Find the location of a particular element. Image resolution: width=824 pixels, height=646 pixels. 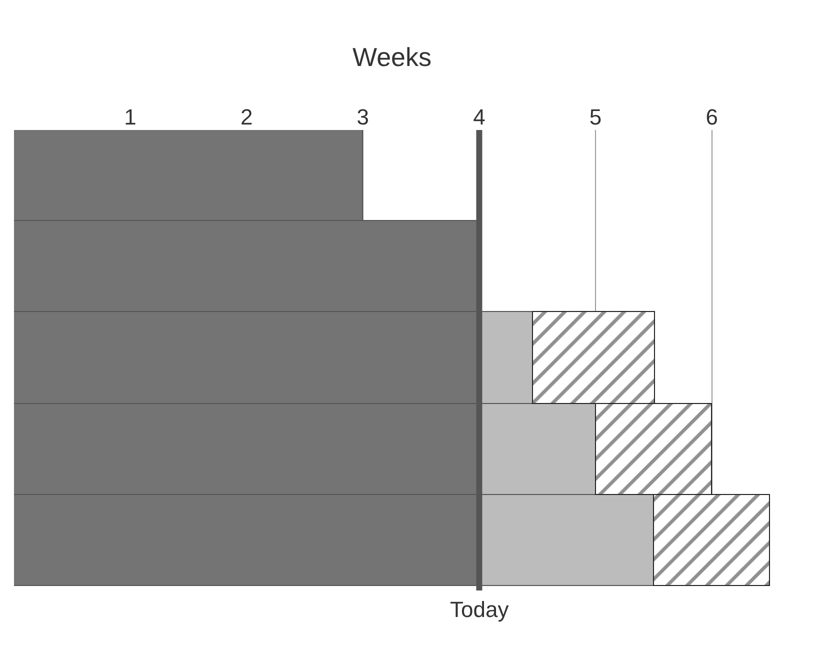

x-axis-title: Weeks is located at coordinates (392, 57).